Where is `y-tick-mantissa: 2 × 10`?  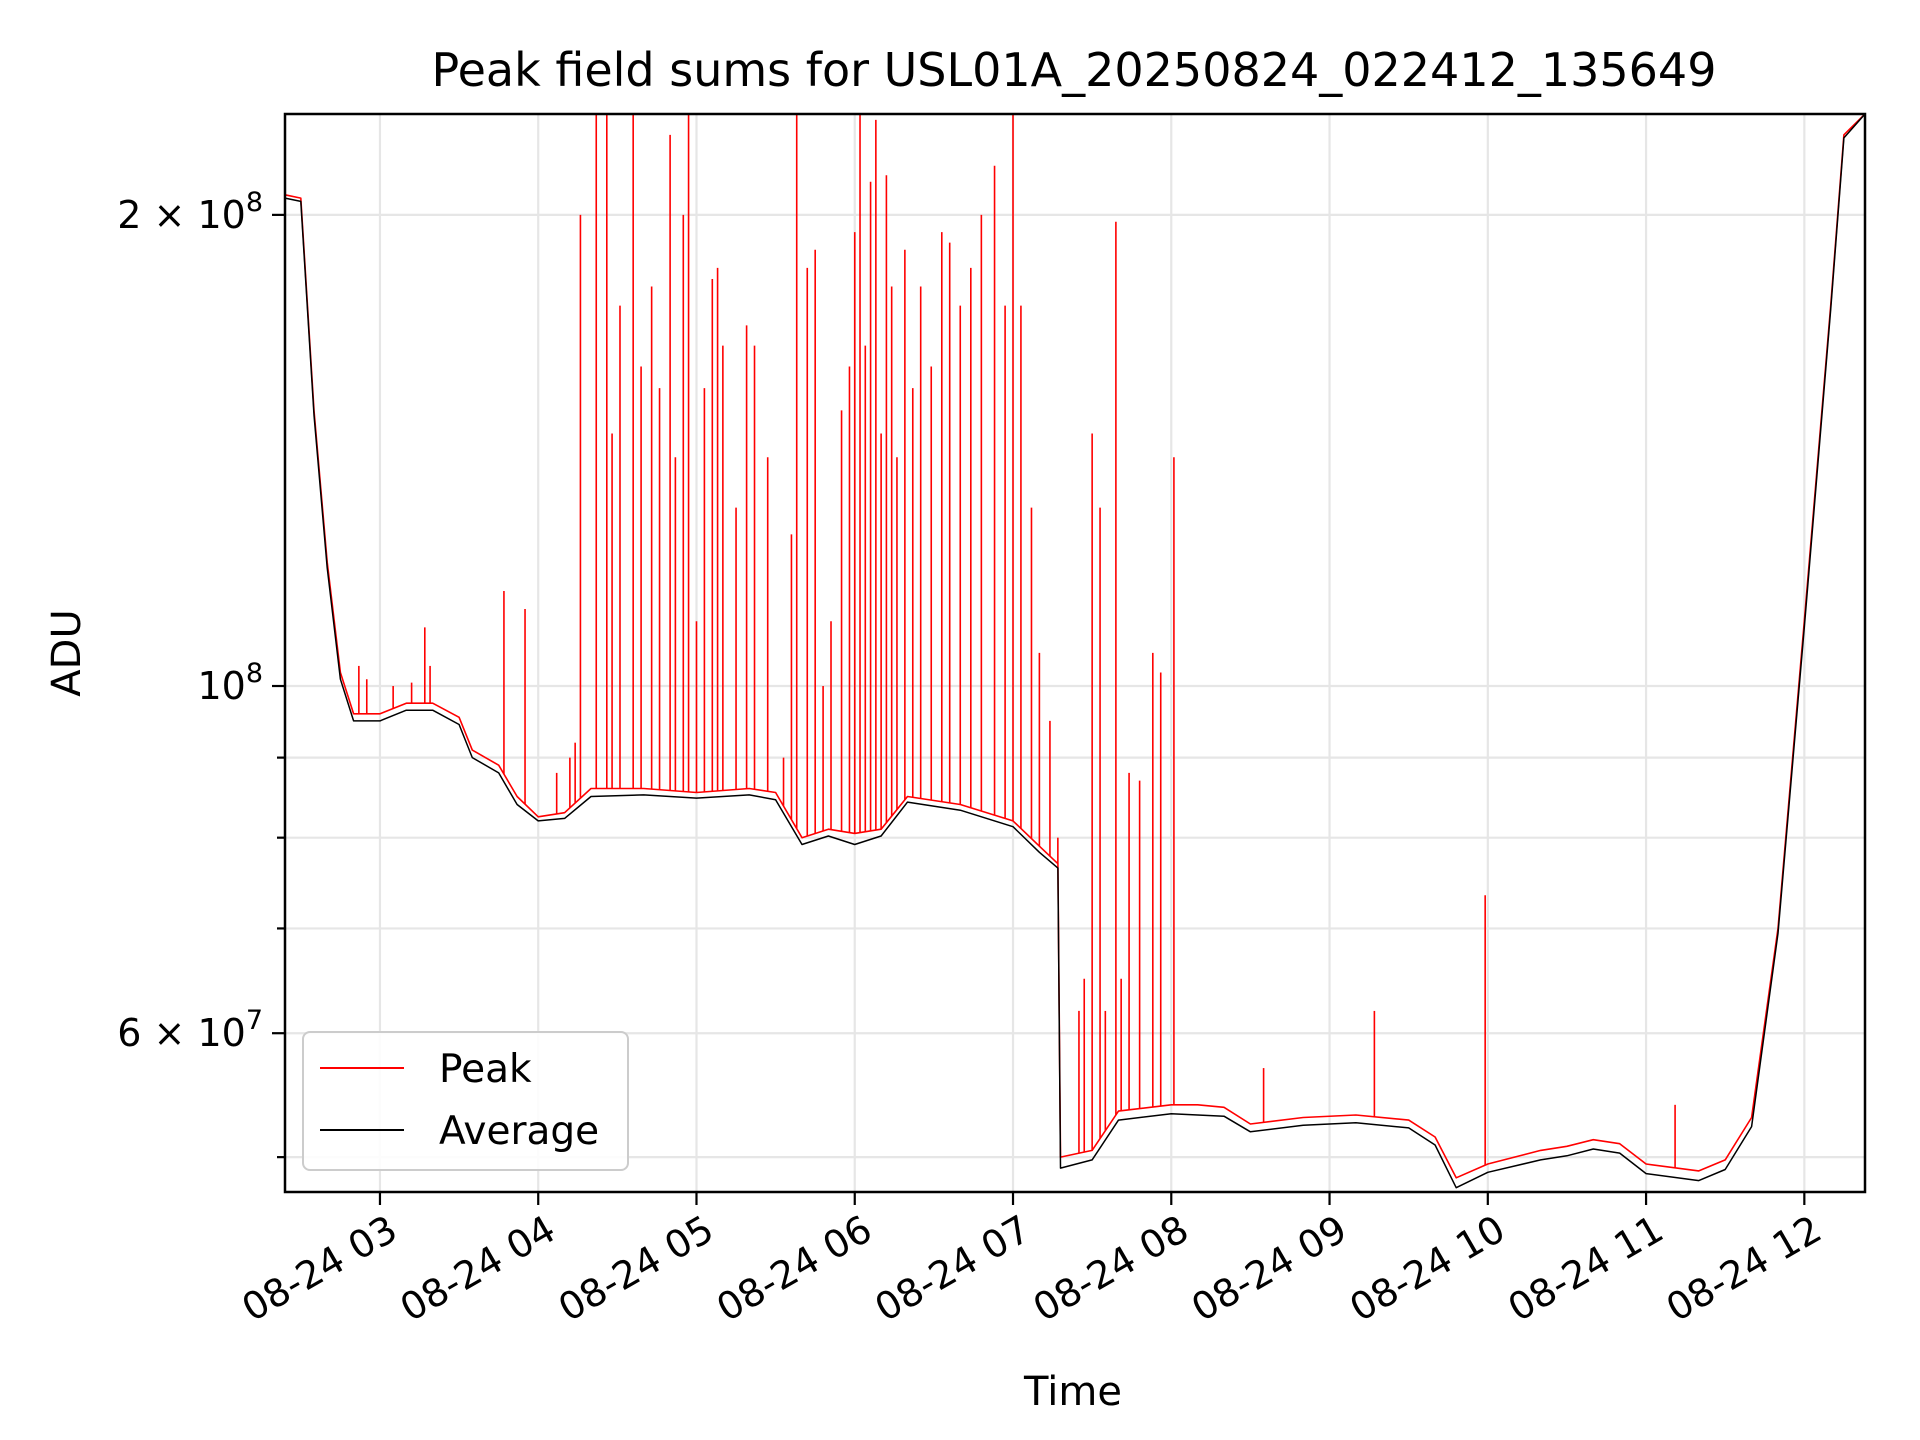
y-tick-mantissa: 2 × 10 is located at coordinates (181, 215).